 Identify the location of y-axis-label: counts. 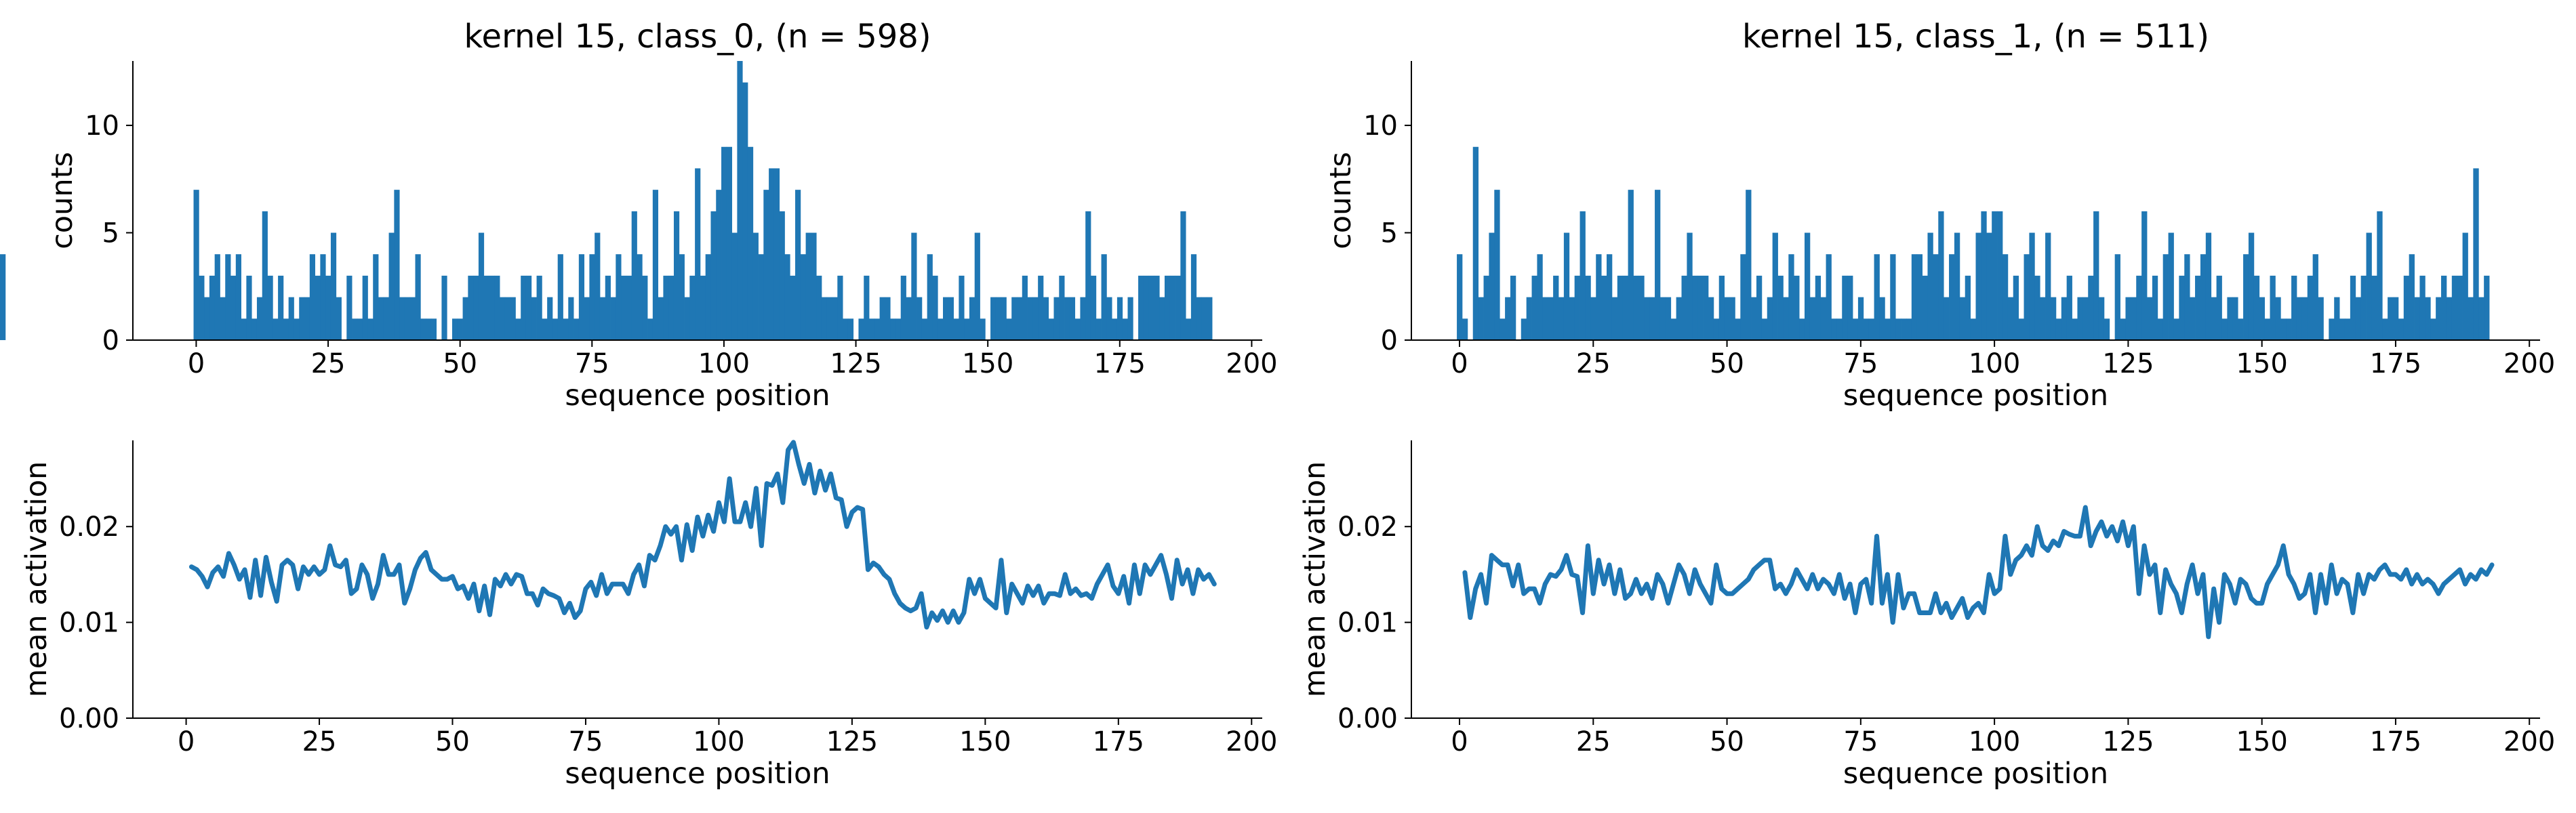
(62, 200).